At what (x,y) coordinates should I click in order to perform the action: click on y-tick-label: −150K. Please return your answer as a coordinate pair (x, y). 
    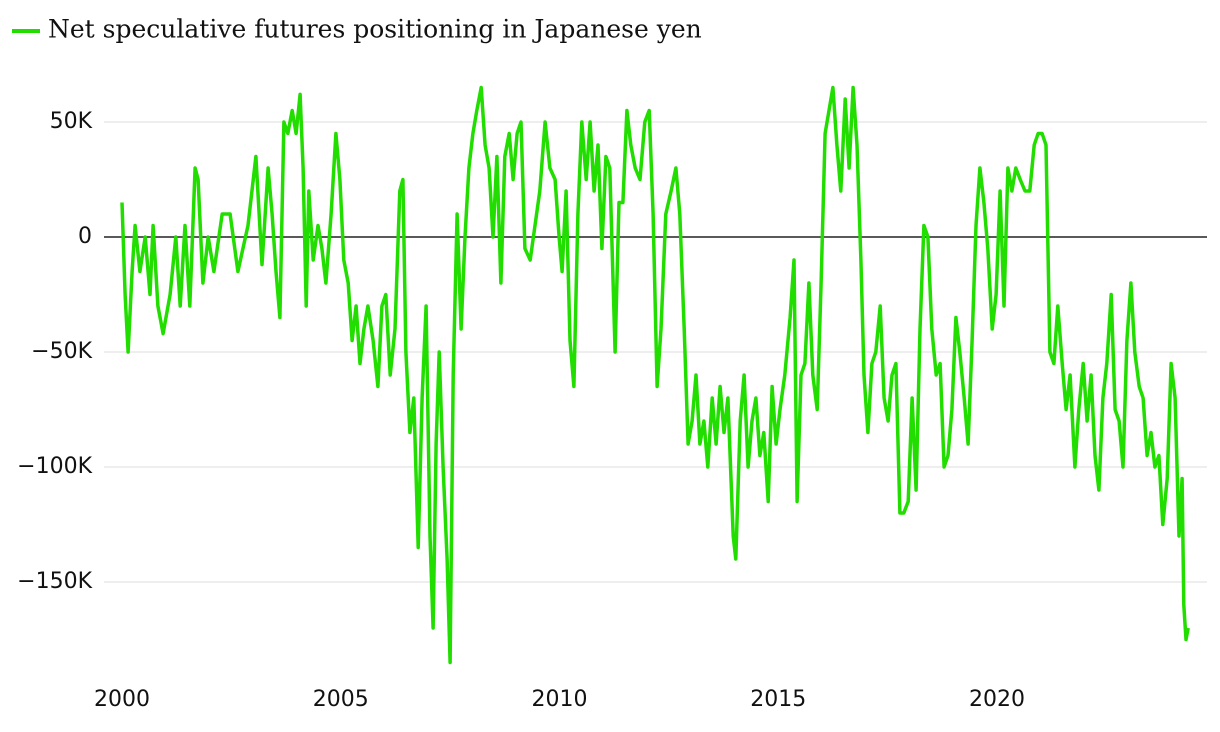
    Looking at the image, I should click on (54, 581).